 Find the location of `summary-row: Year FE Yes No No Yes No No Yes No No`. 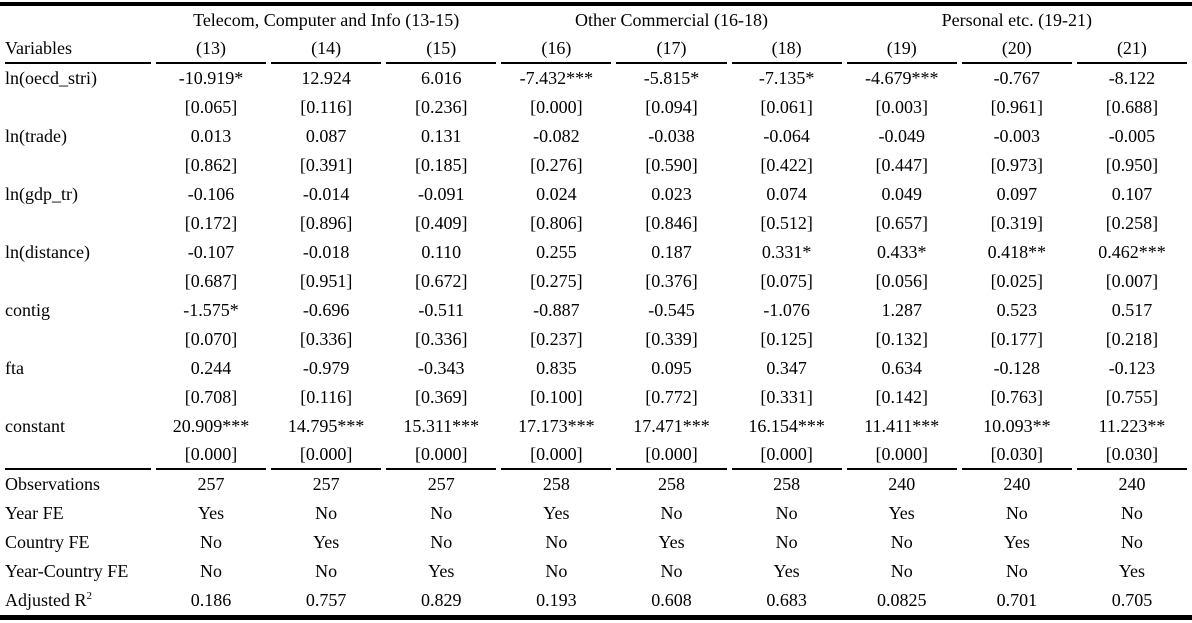

summary-row: Year FE Yes No No Yes No No Yes No No is located at coordinates (596, 513).